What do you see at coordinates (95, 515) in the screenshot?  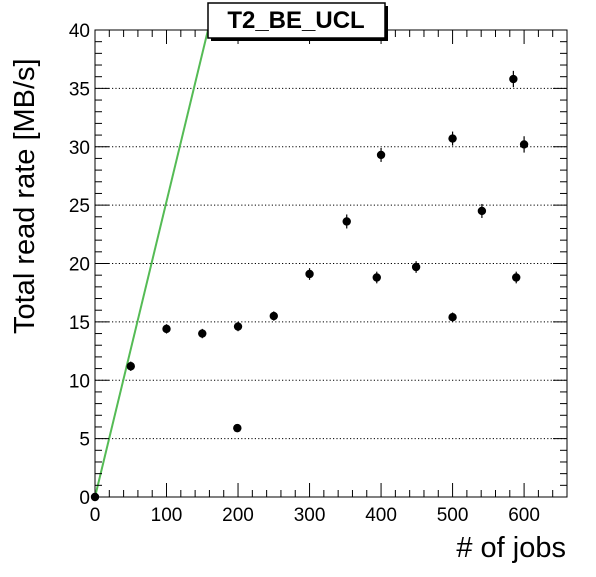 I see `x-tick-label: 0` at bounding box center [95, 515].